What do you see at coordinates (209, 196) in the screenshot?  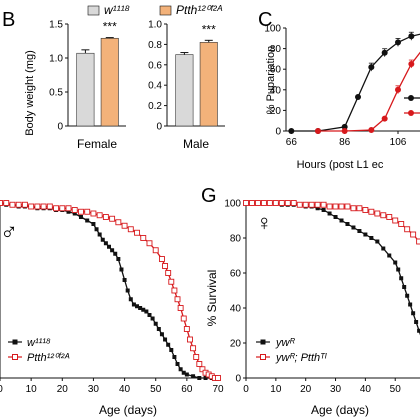 I see `panel-g-letter: G` at bounding box center [209, 196].